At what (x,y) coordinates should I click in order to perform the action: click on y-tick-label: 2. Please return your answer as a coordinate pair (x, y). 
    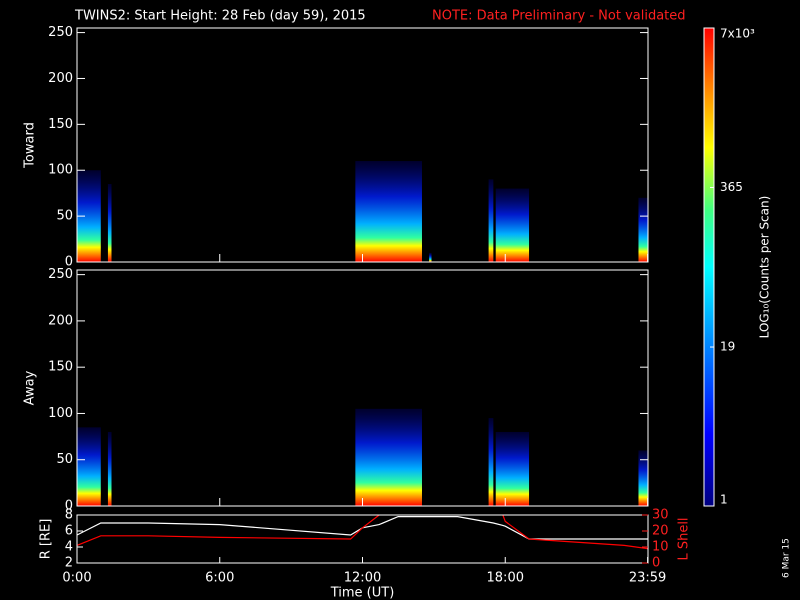
    Looking at the image, I should click on (69, 563).